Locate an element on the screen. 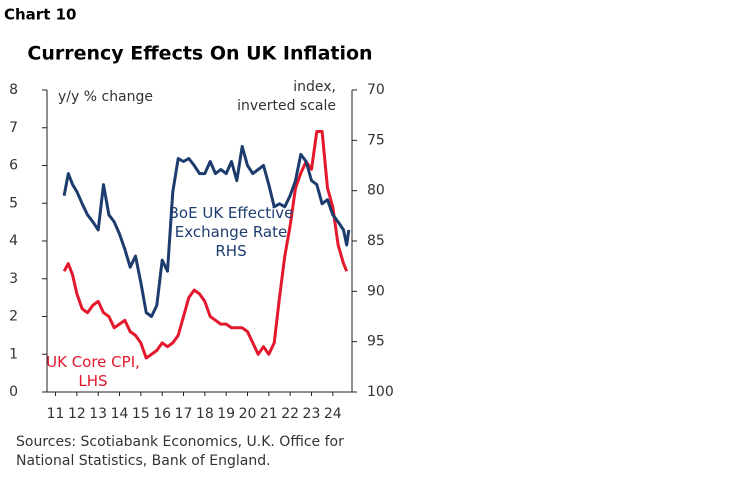  x-tick-label: 22 is located at coordinates (290, 414).